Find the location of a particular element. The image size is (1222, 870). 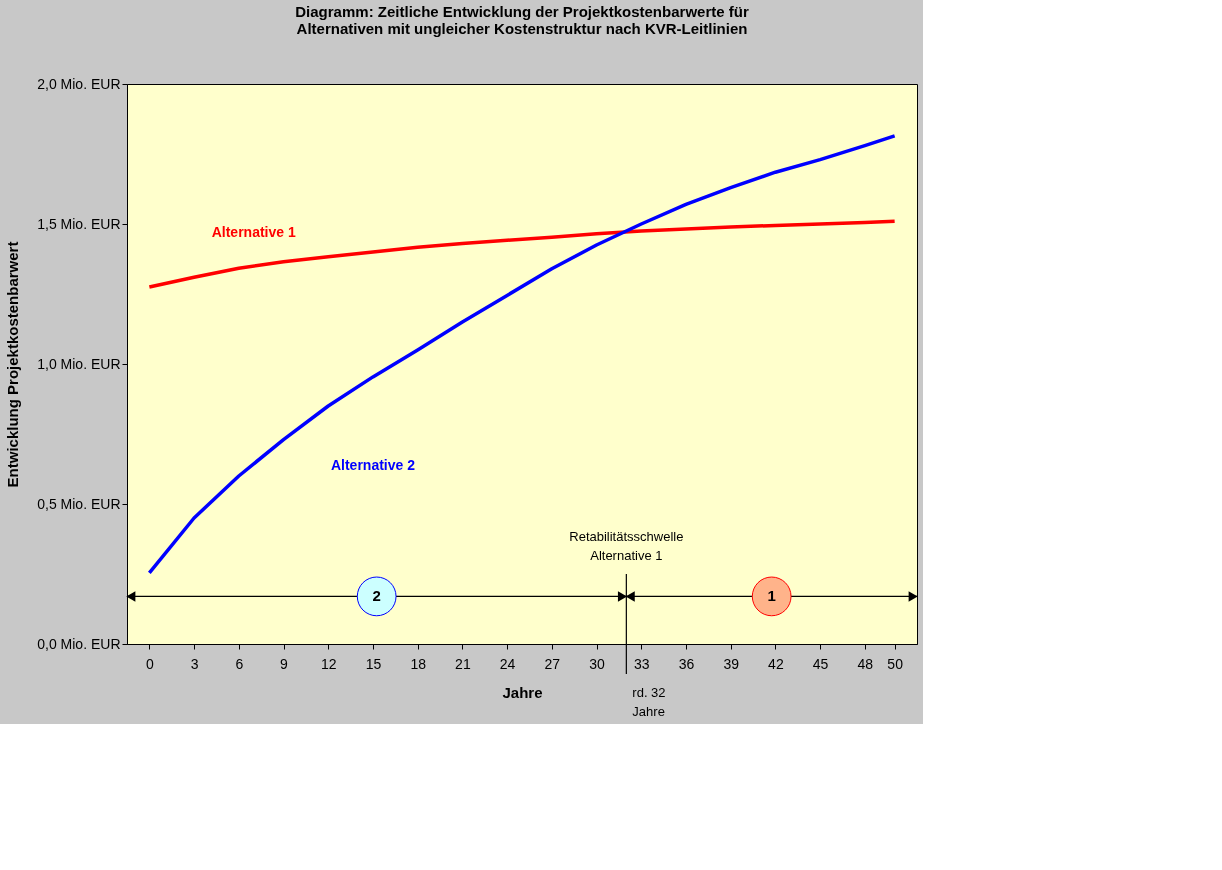

x-tick-label: 27 is located at coordinates (552, 663).